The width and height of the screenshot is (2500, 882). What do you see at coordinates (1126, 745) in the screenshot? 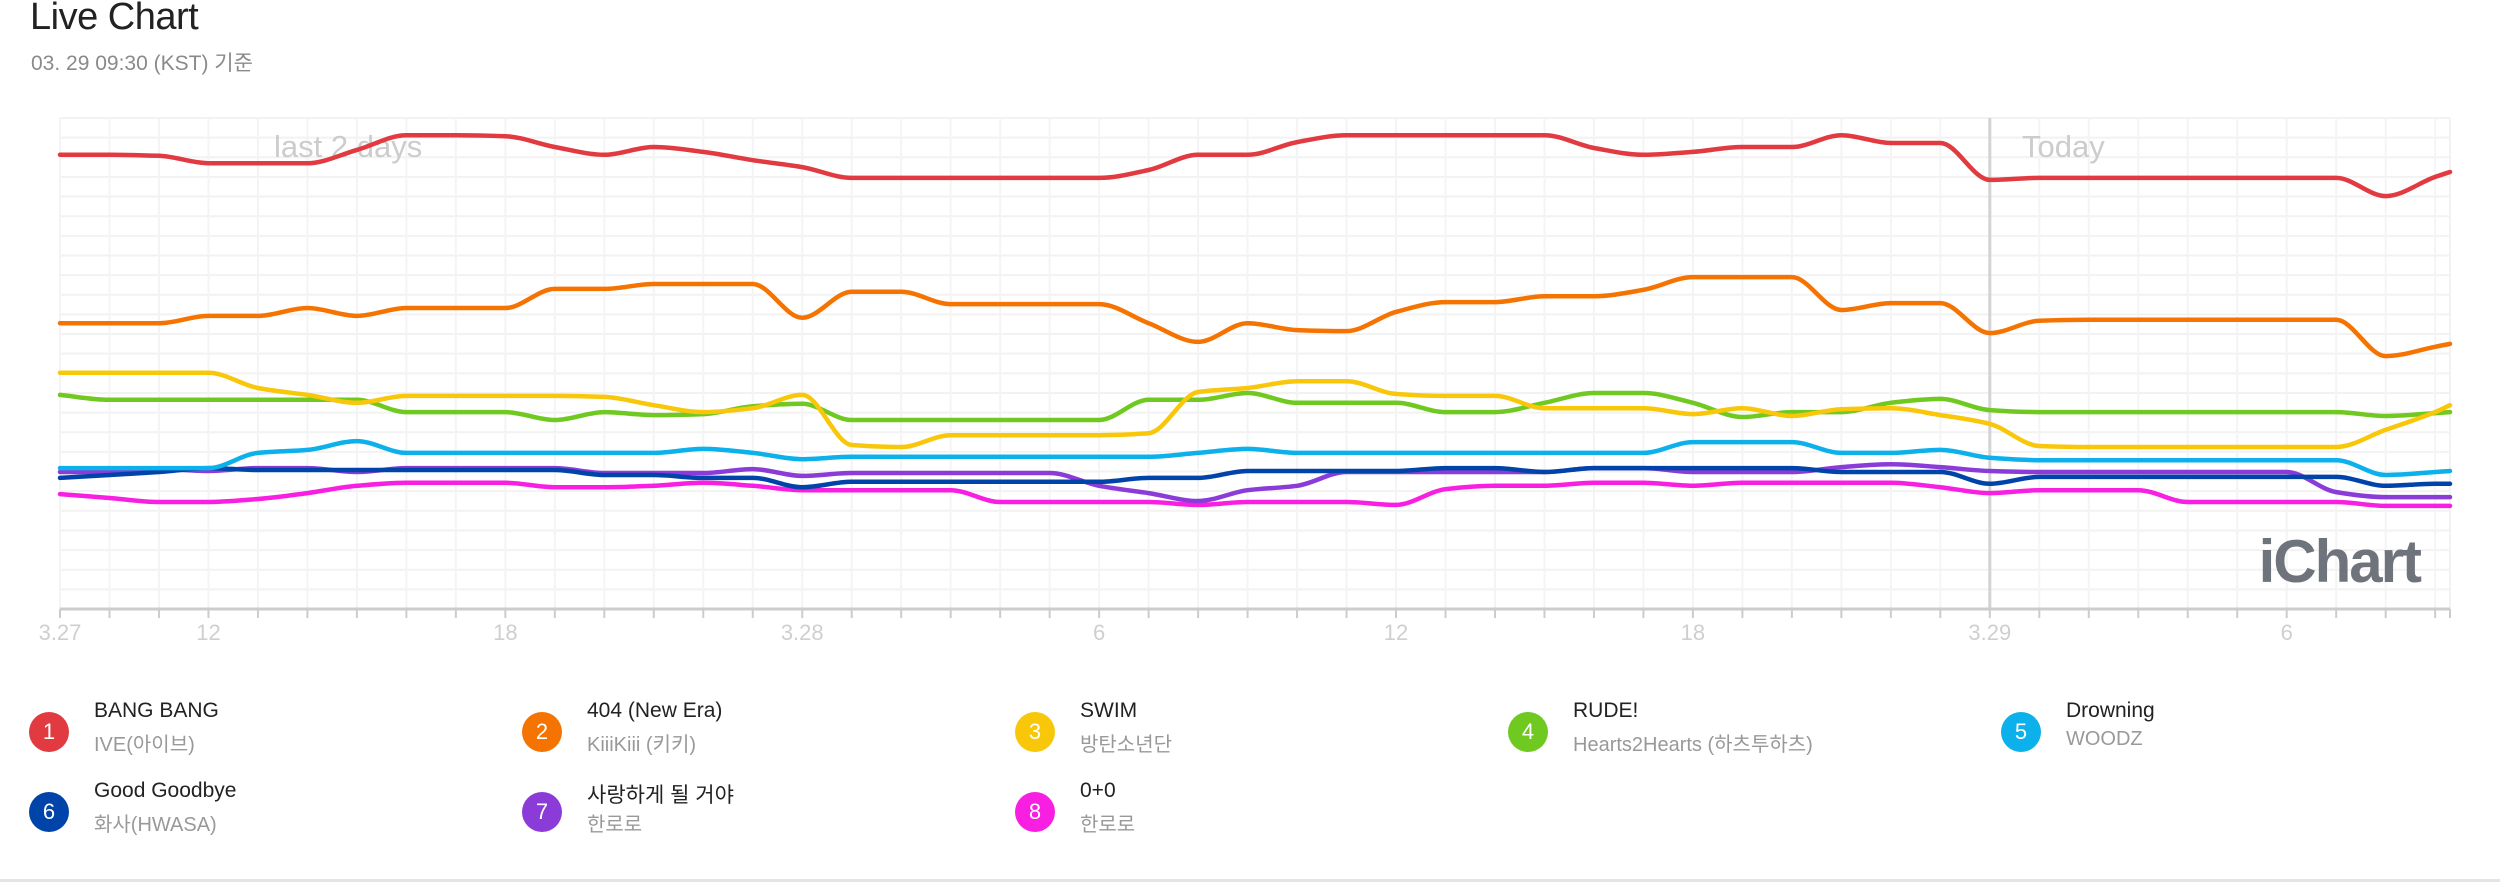
I see `artist-name: 방탄소년단` at bounding box center [1126, 745].